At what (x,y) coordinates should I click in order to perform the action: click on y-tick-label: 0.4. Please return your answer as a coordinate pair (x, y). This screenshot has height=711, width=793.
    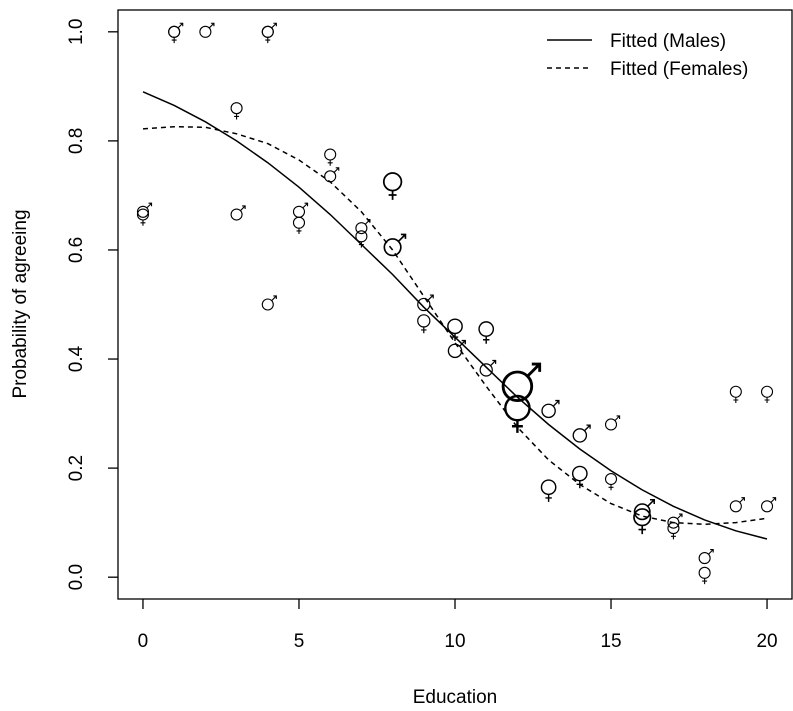
    Looking at the image, I should click on (76, 358).